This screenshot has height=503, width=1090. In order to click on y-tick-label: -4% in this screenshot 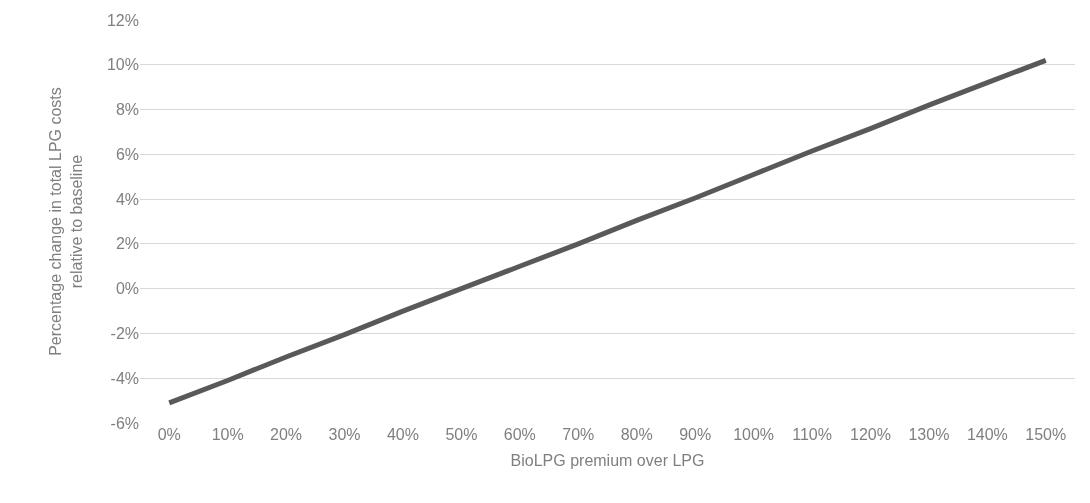, I will do `click(124, 378)`.